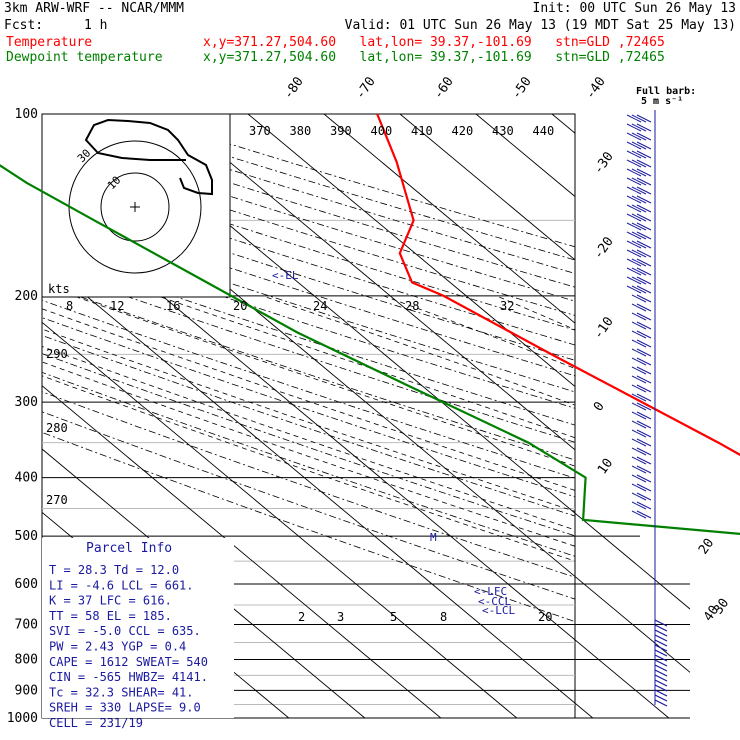  What do you see at coordinates (117, 306) in the screenshot?
I see `hodograph-speed-label: 12` at bounding box center [117, 306].